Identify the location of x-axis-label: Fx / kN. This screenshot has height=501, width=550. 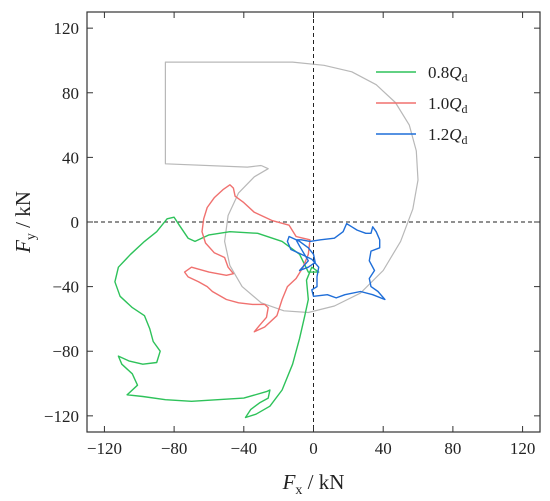
(313, 484).